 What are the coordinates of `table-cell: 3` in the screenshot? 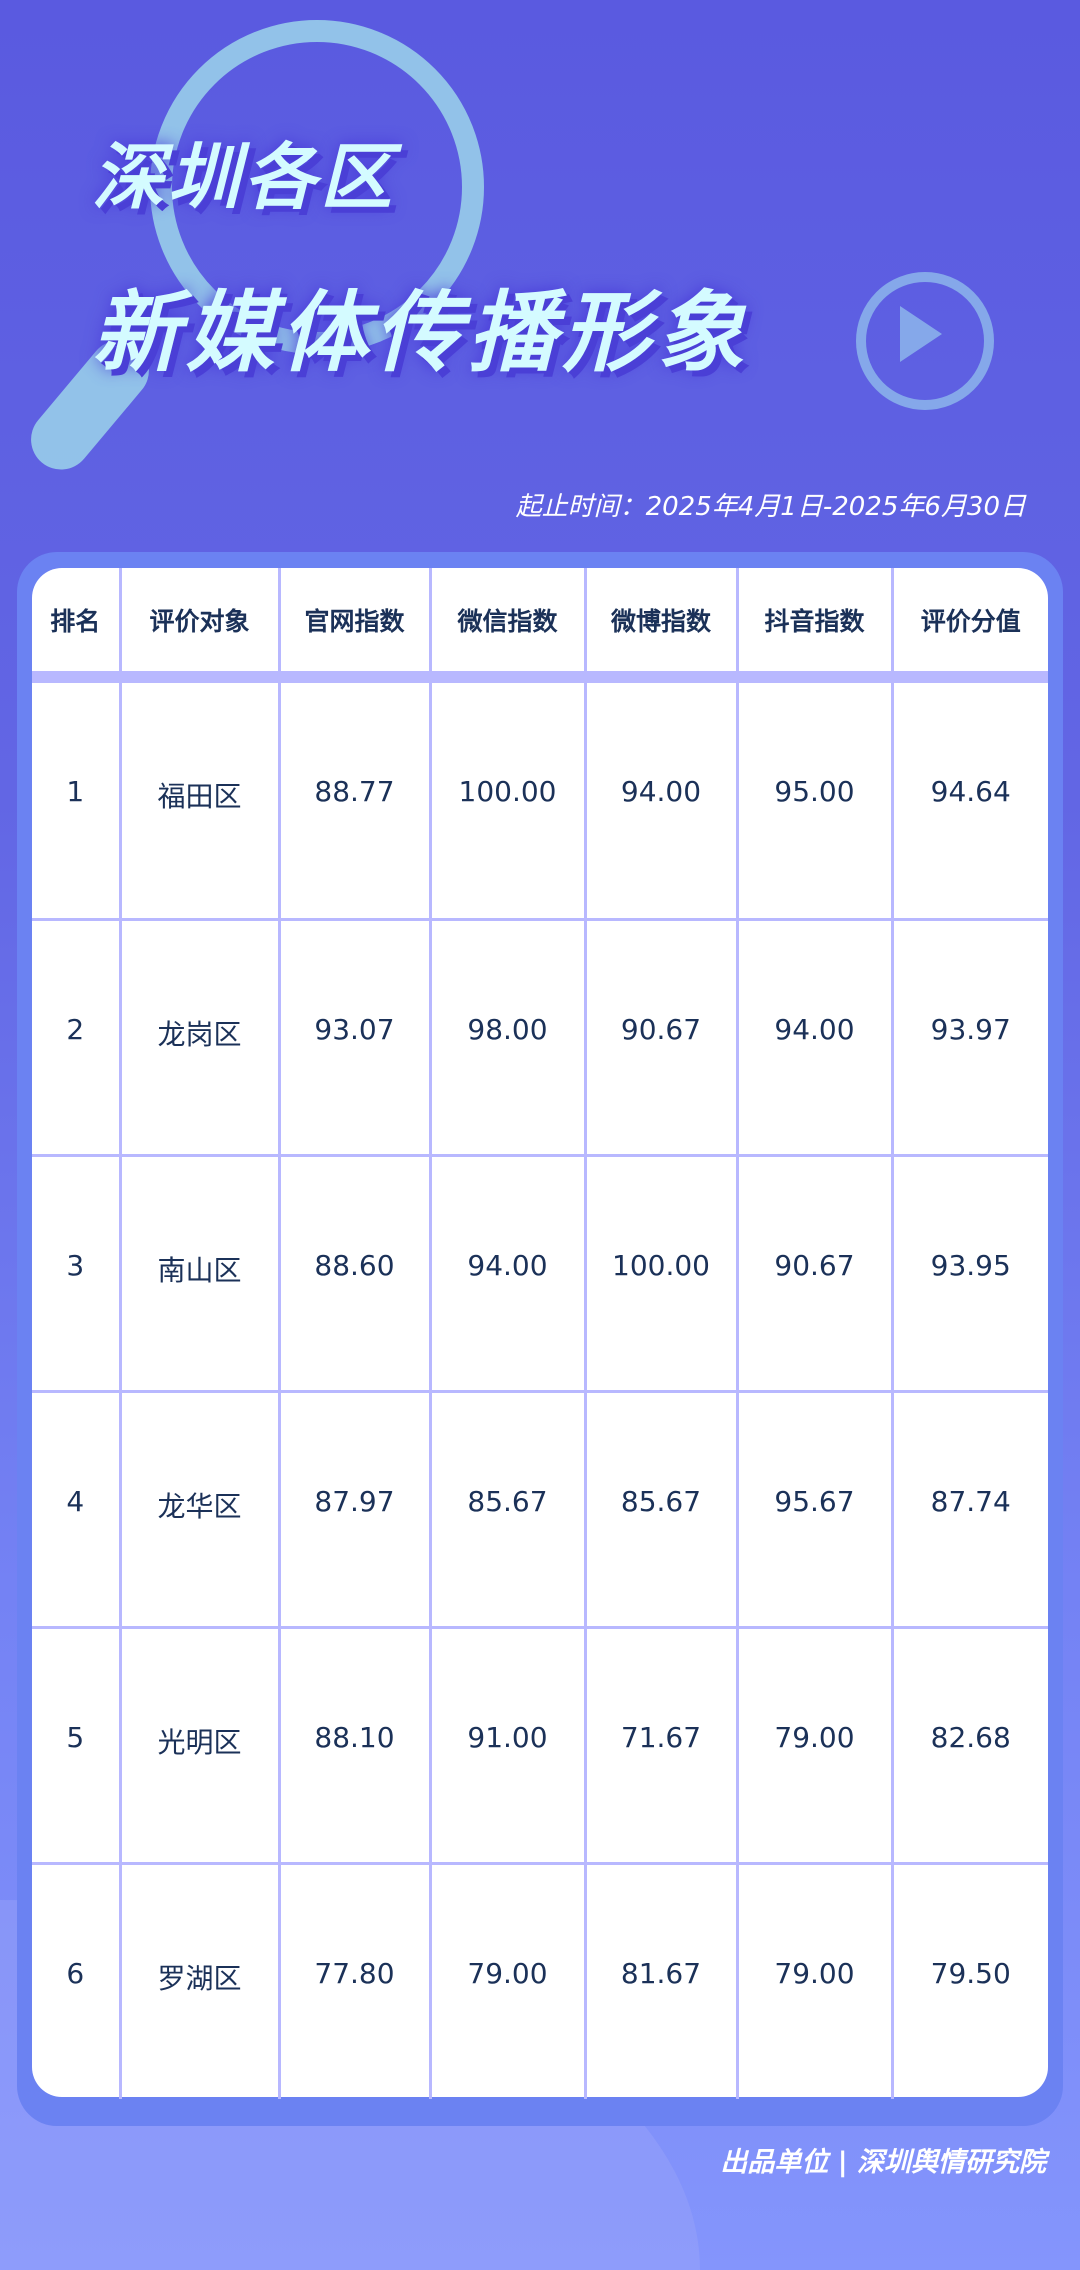 It's located at (76, 1272).